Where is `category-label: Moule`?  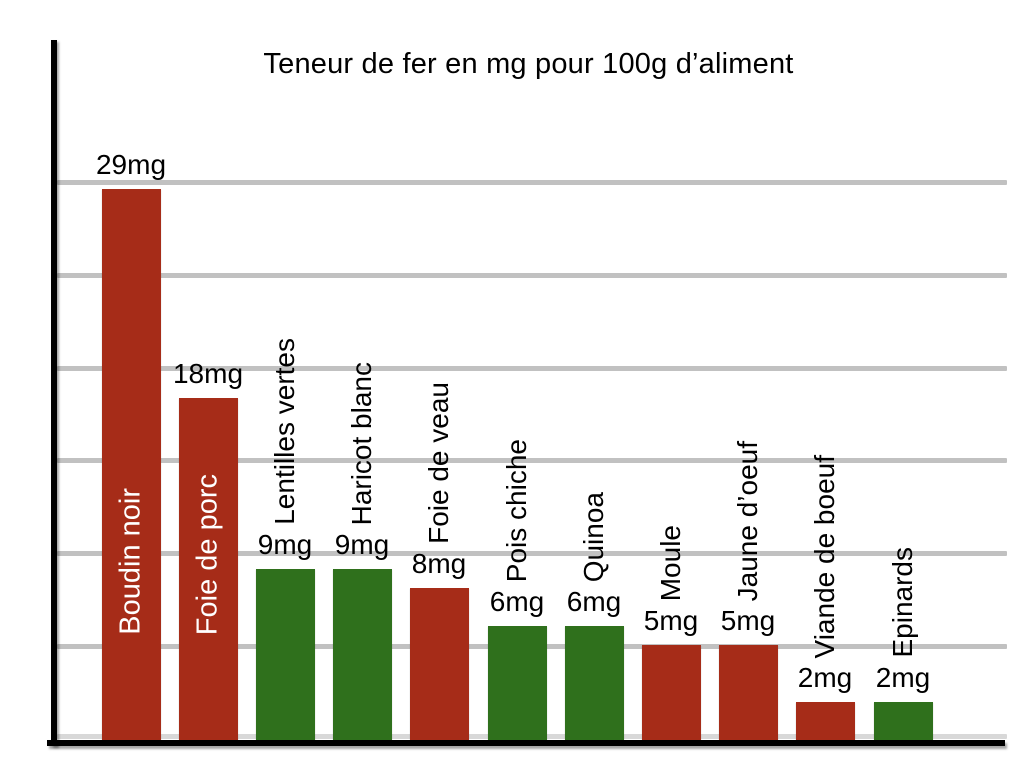 category-label: Moule is located at coordinates (670, 562).